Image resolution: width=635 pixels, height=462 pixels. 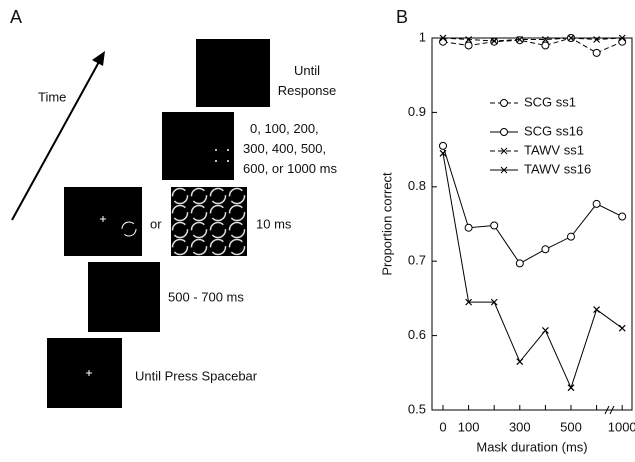 What do you see at coordinates (609, 410) in the screenshot?
I see `axis-break` at bounding box center [609, 410].